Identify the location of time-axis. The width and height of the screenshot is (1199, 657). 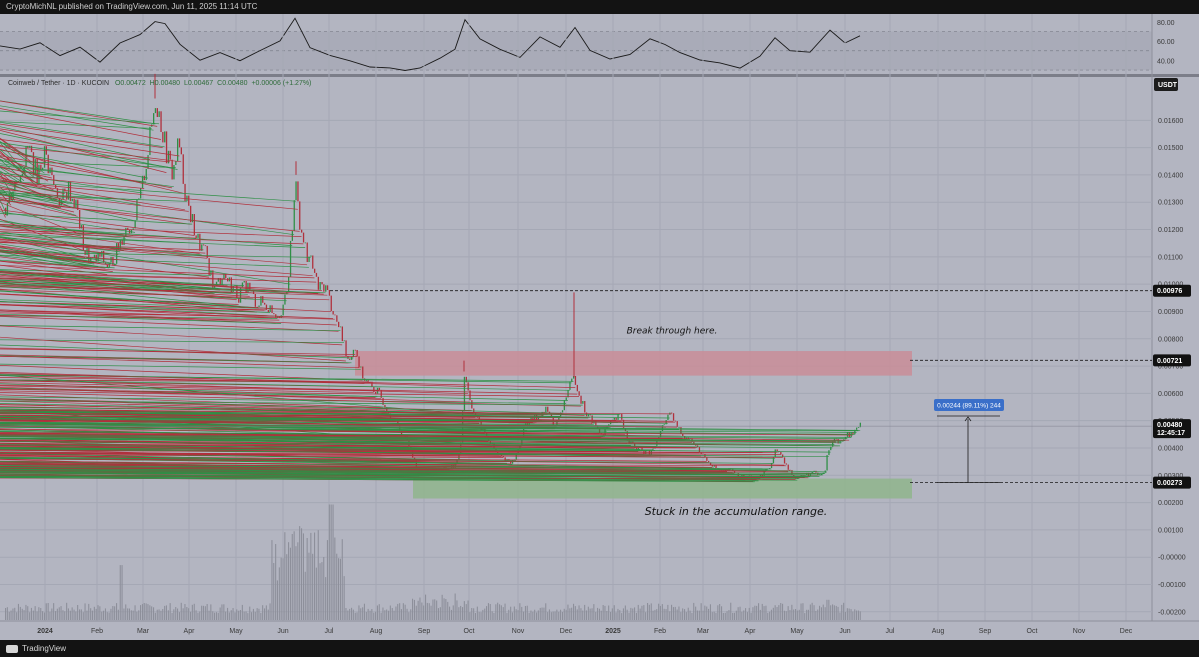
(599, 630).